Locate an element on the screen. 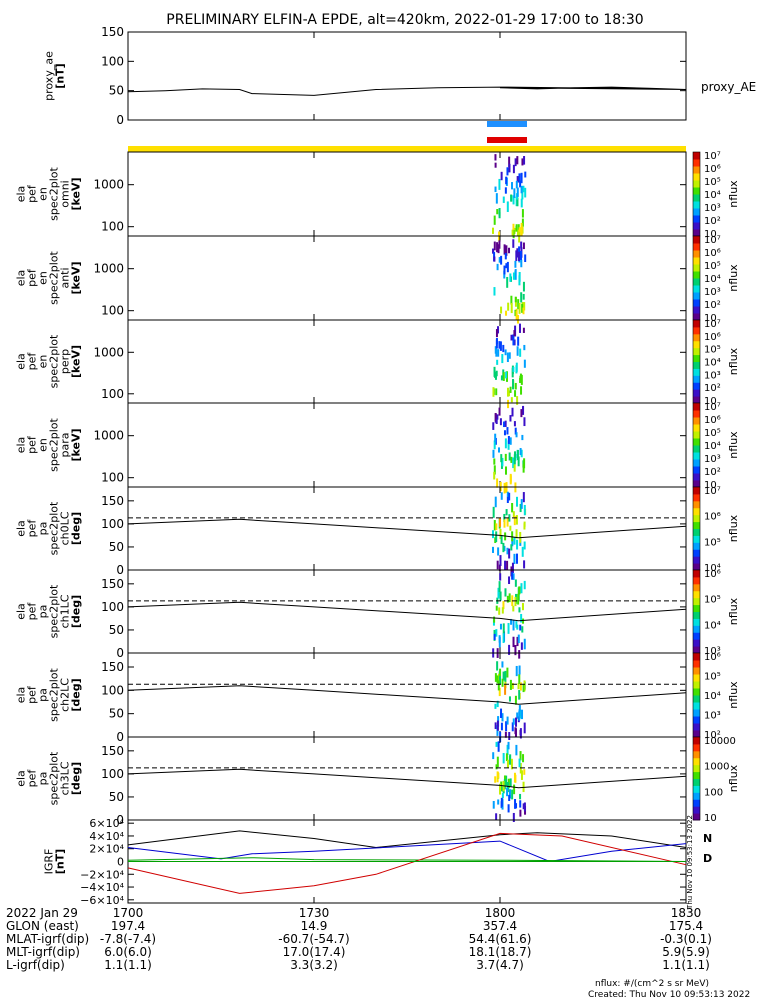  panel-frame-ch3LC is located at coordinates (407, 778).